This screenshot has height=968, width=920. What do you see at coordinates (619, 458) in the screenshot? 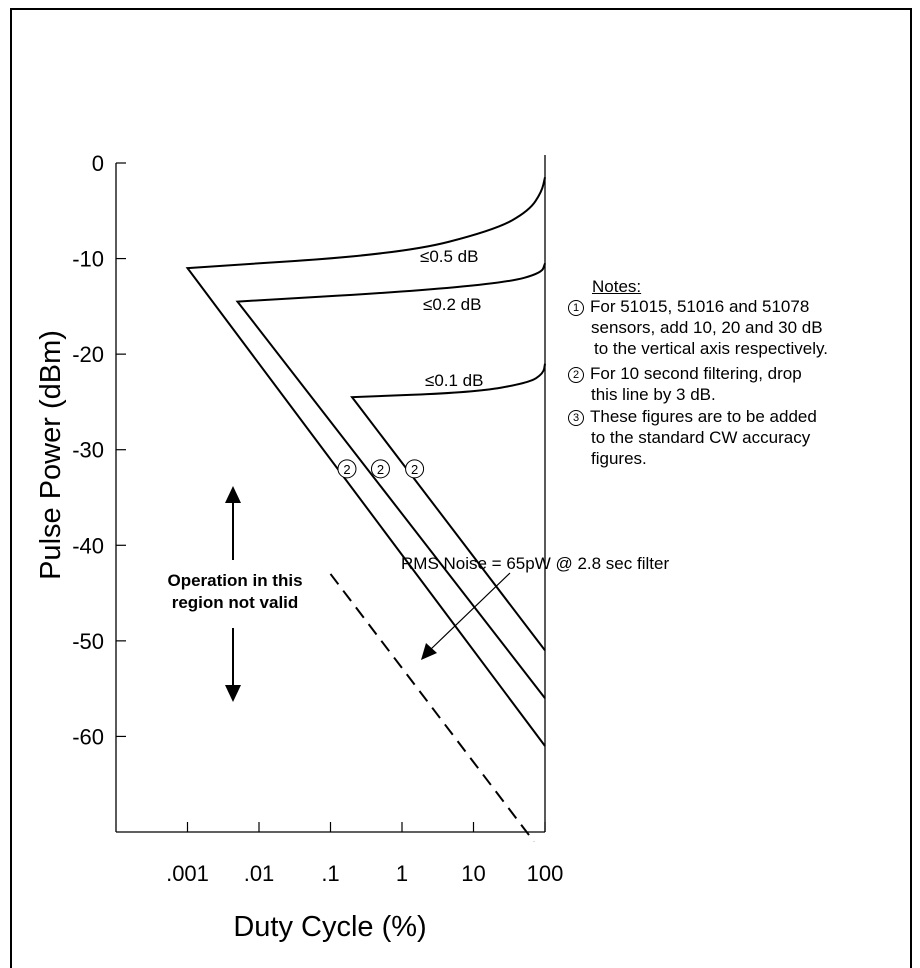
I see `note-3-line-3: figures.` at bounding box center [619, 458].